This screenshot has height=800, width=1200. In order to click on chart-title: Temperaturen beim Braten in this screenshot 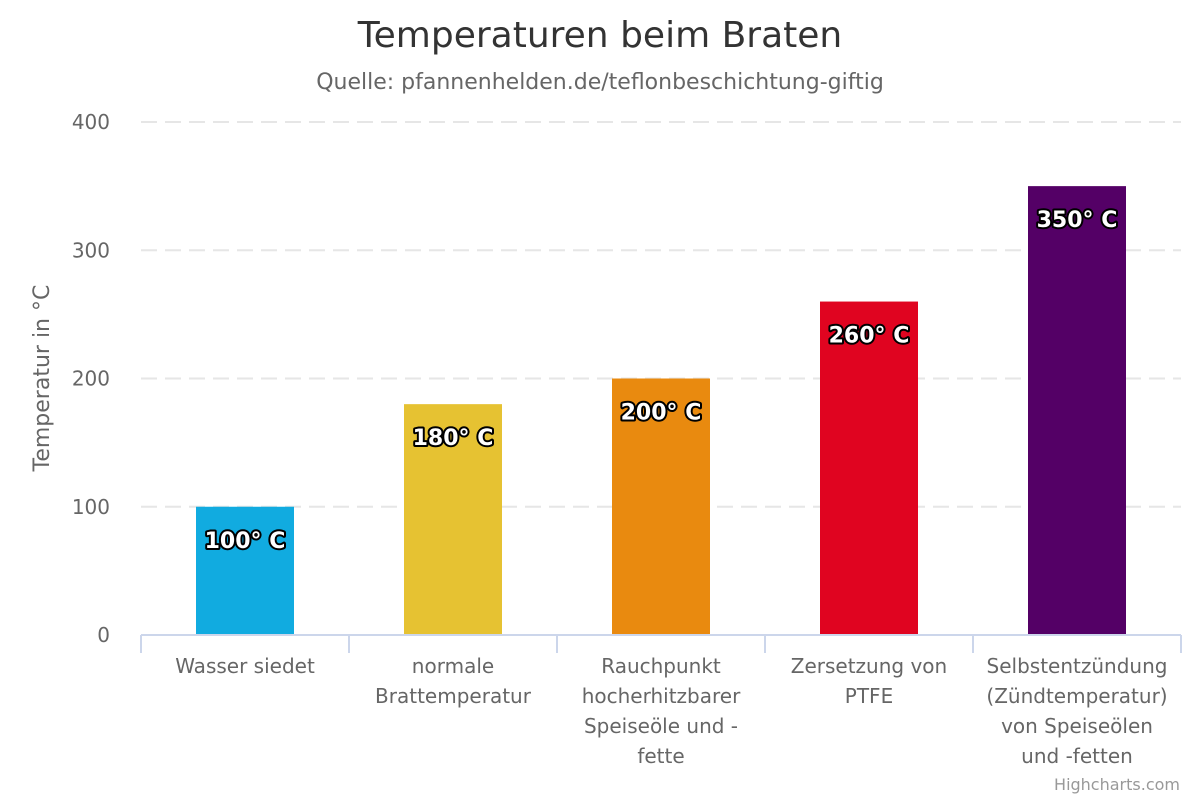, I will do `click(599, 35)`.